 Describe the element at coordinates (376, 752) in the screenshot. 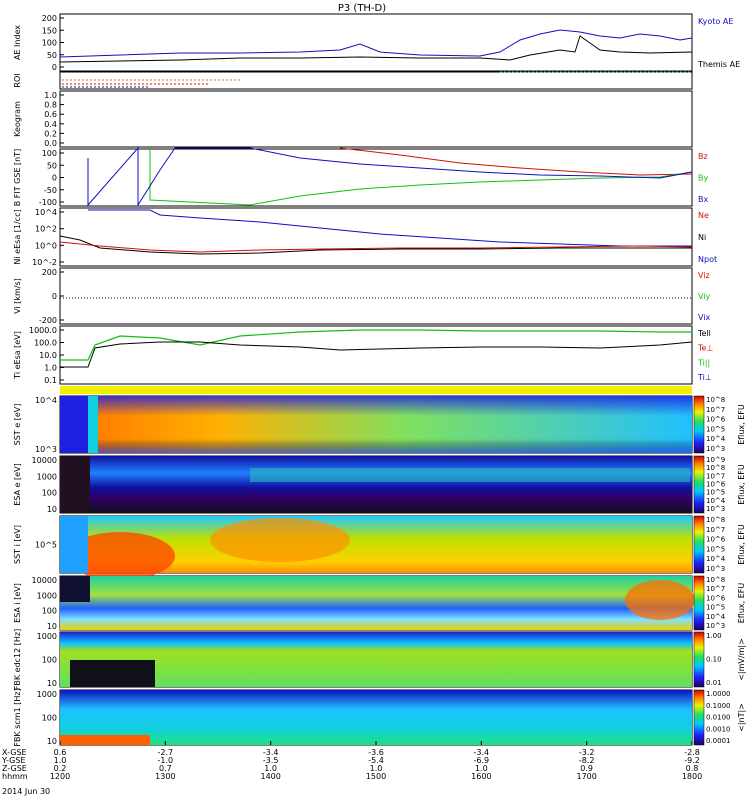

I see `xtick-label: -3.6` at that location.